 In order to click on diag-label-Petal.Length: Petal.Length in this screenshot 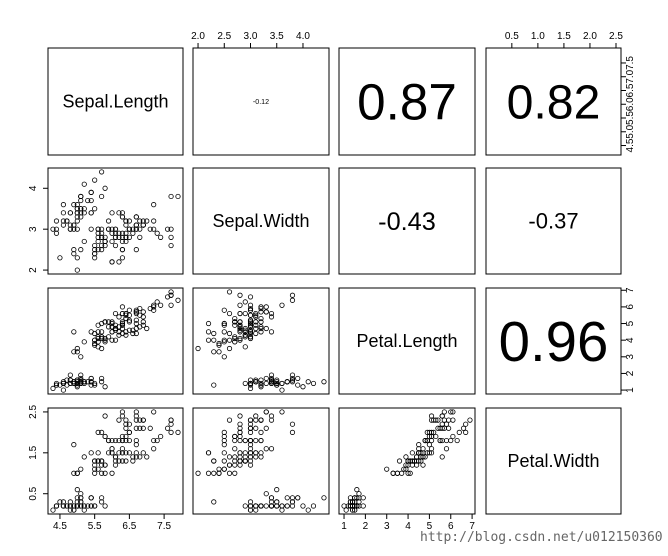, I will do `click(406, 341)`.